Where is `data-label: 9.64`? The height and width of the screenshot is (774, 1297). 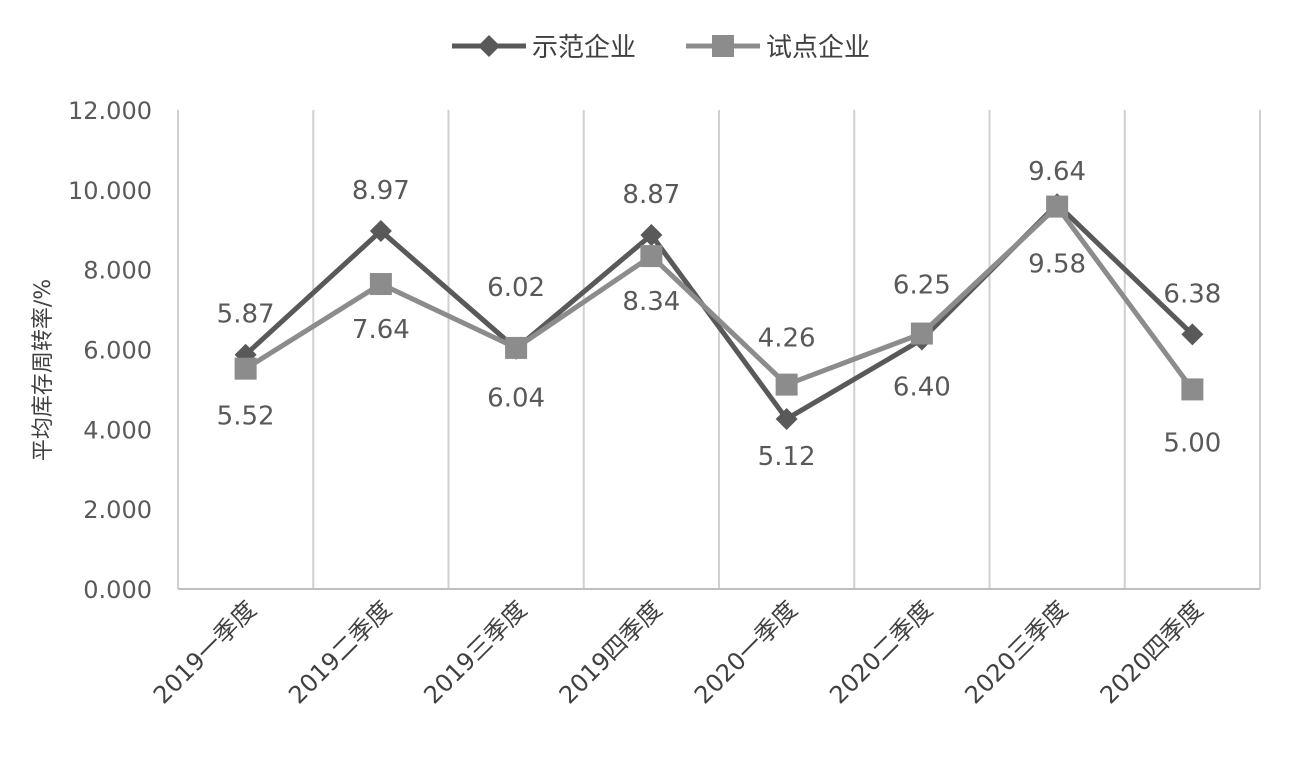
data-label: 9.64 is located at coordinates (1057, 172).